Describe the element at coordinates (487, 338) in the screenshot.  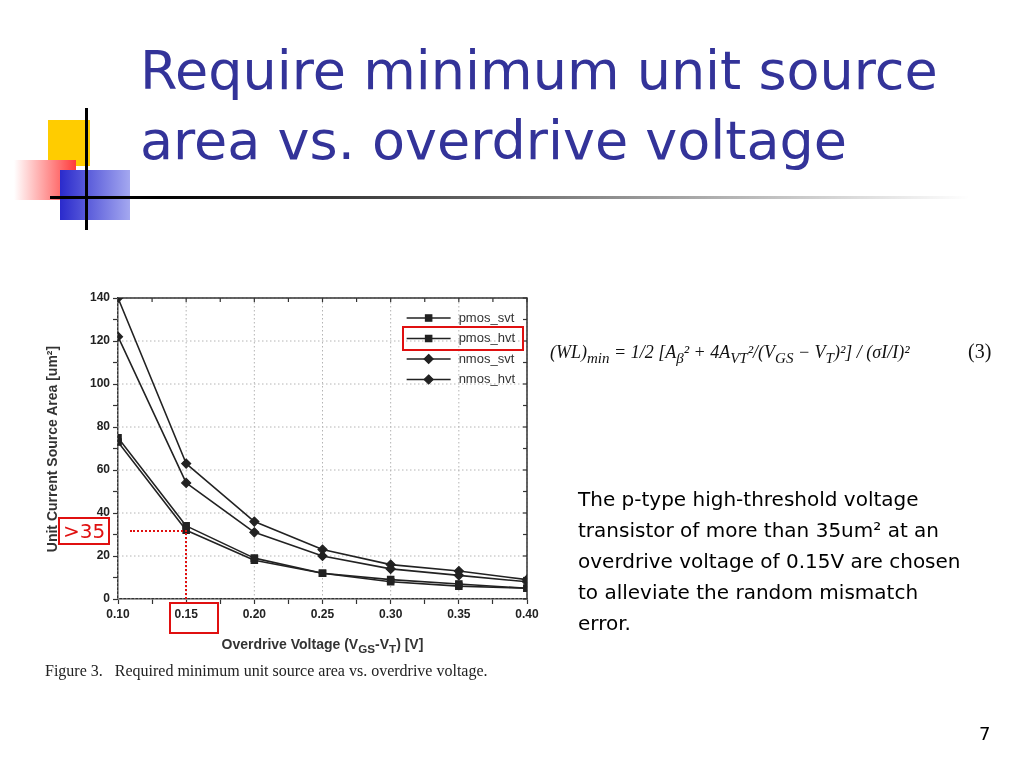
I see `legend-label: pmos_hvt` at that location.